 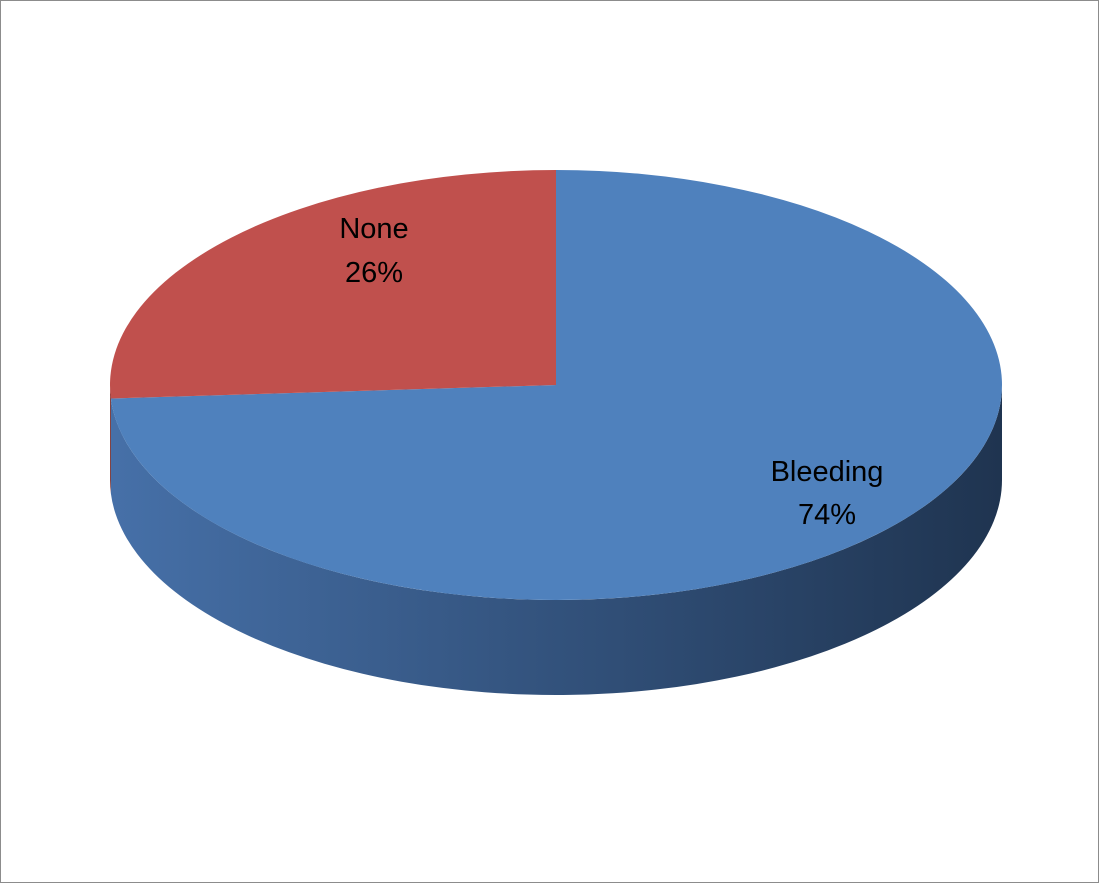 What do you see at coordinates (827, 515) in the screenshot?
I see `slice-percent-bleeding: 74%` at bounding box center [827, 515].